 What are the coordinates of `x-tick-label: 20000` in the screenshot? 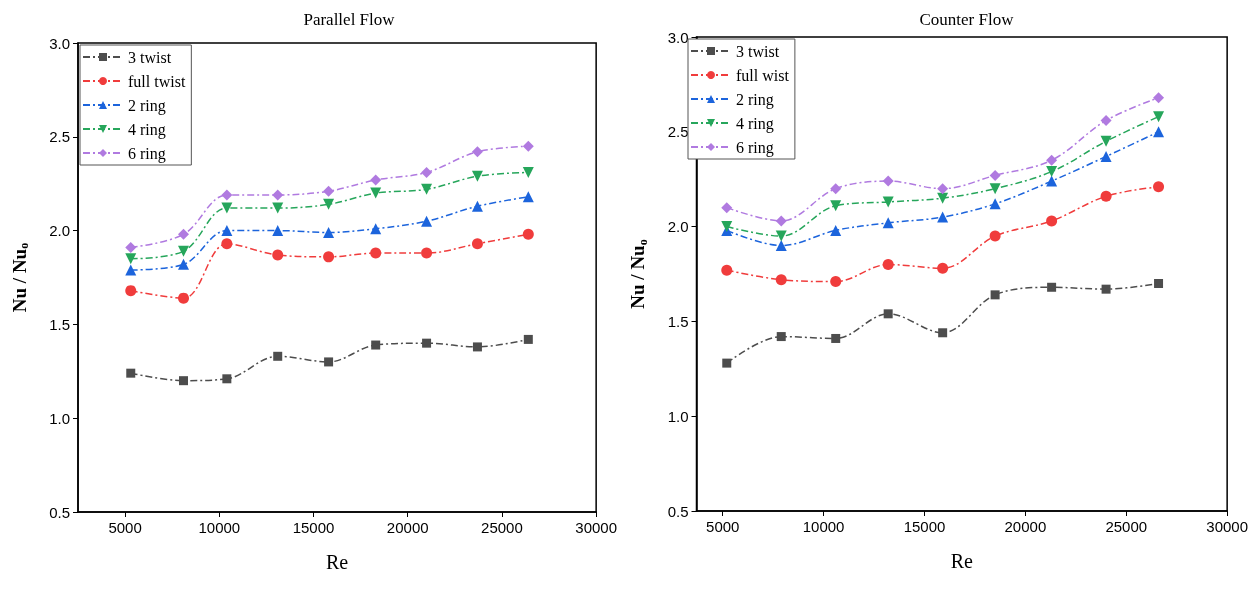 It's located at (1025, 526).